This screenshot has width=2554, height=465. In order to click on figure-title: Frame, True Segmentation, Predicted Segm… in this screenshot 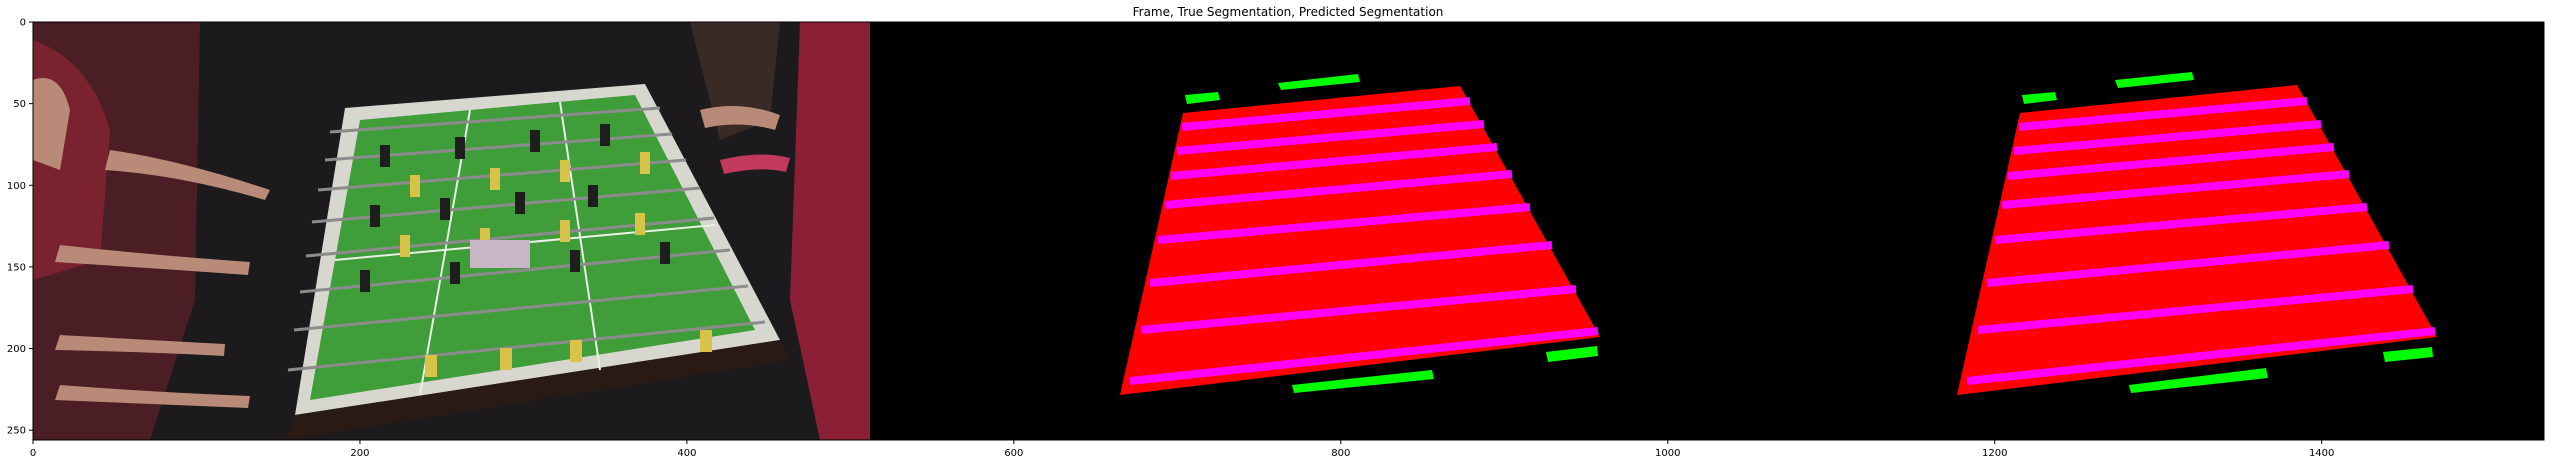, I will do `click(1288, 12)`.